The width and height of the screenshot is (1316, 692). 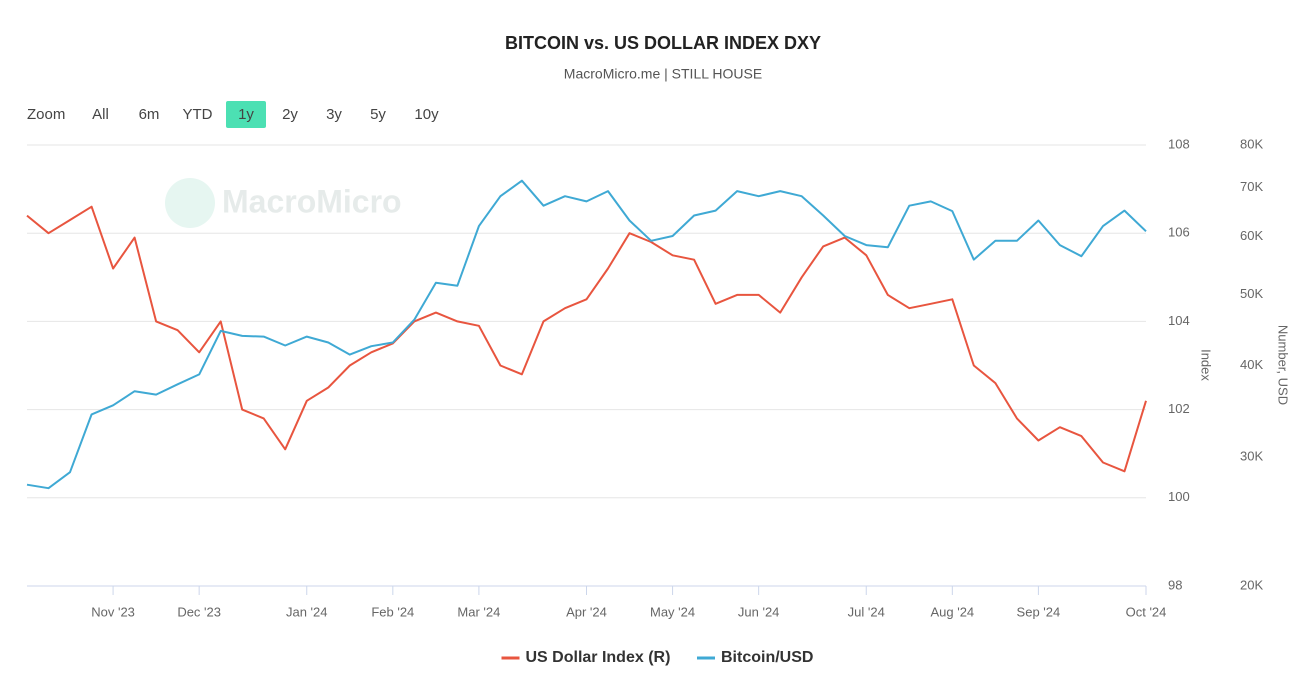 What do you see at coordinates (663, 74) in the screenshot?
I see `chart-subtitle: MacroMicro.me | STILL HOUSE` at bounding box center [663, 74].